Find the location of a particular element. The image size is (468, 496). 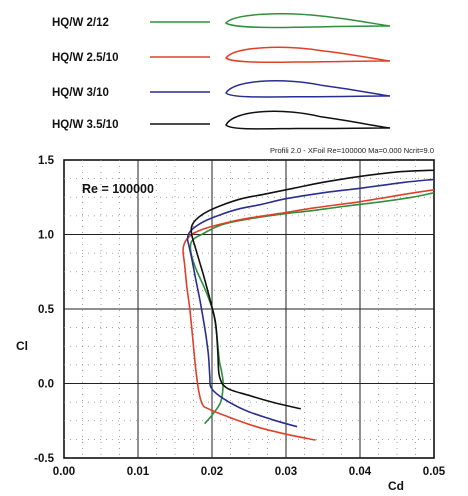

x-tick-label: 0.03 is located at coordinates (286, 472).